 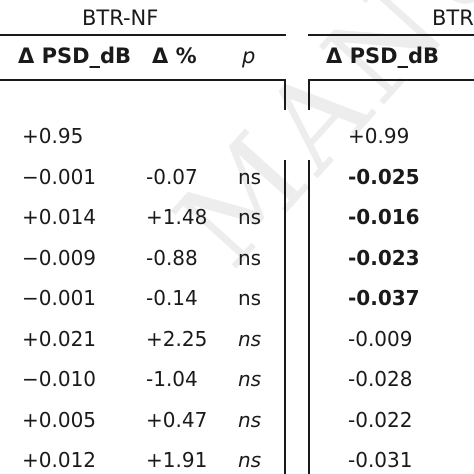 What do you see at coordinates (309, 317) in the screenshot?
I see `divider-right-lower` at bounding box center [309, 317].